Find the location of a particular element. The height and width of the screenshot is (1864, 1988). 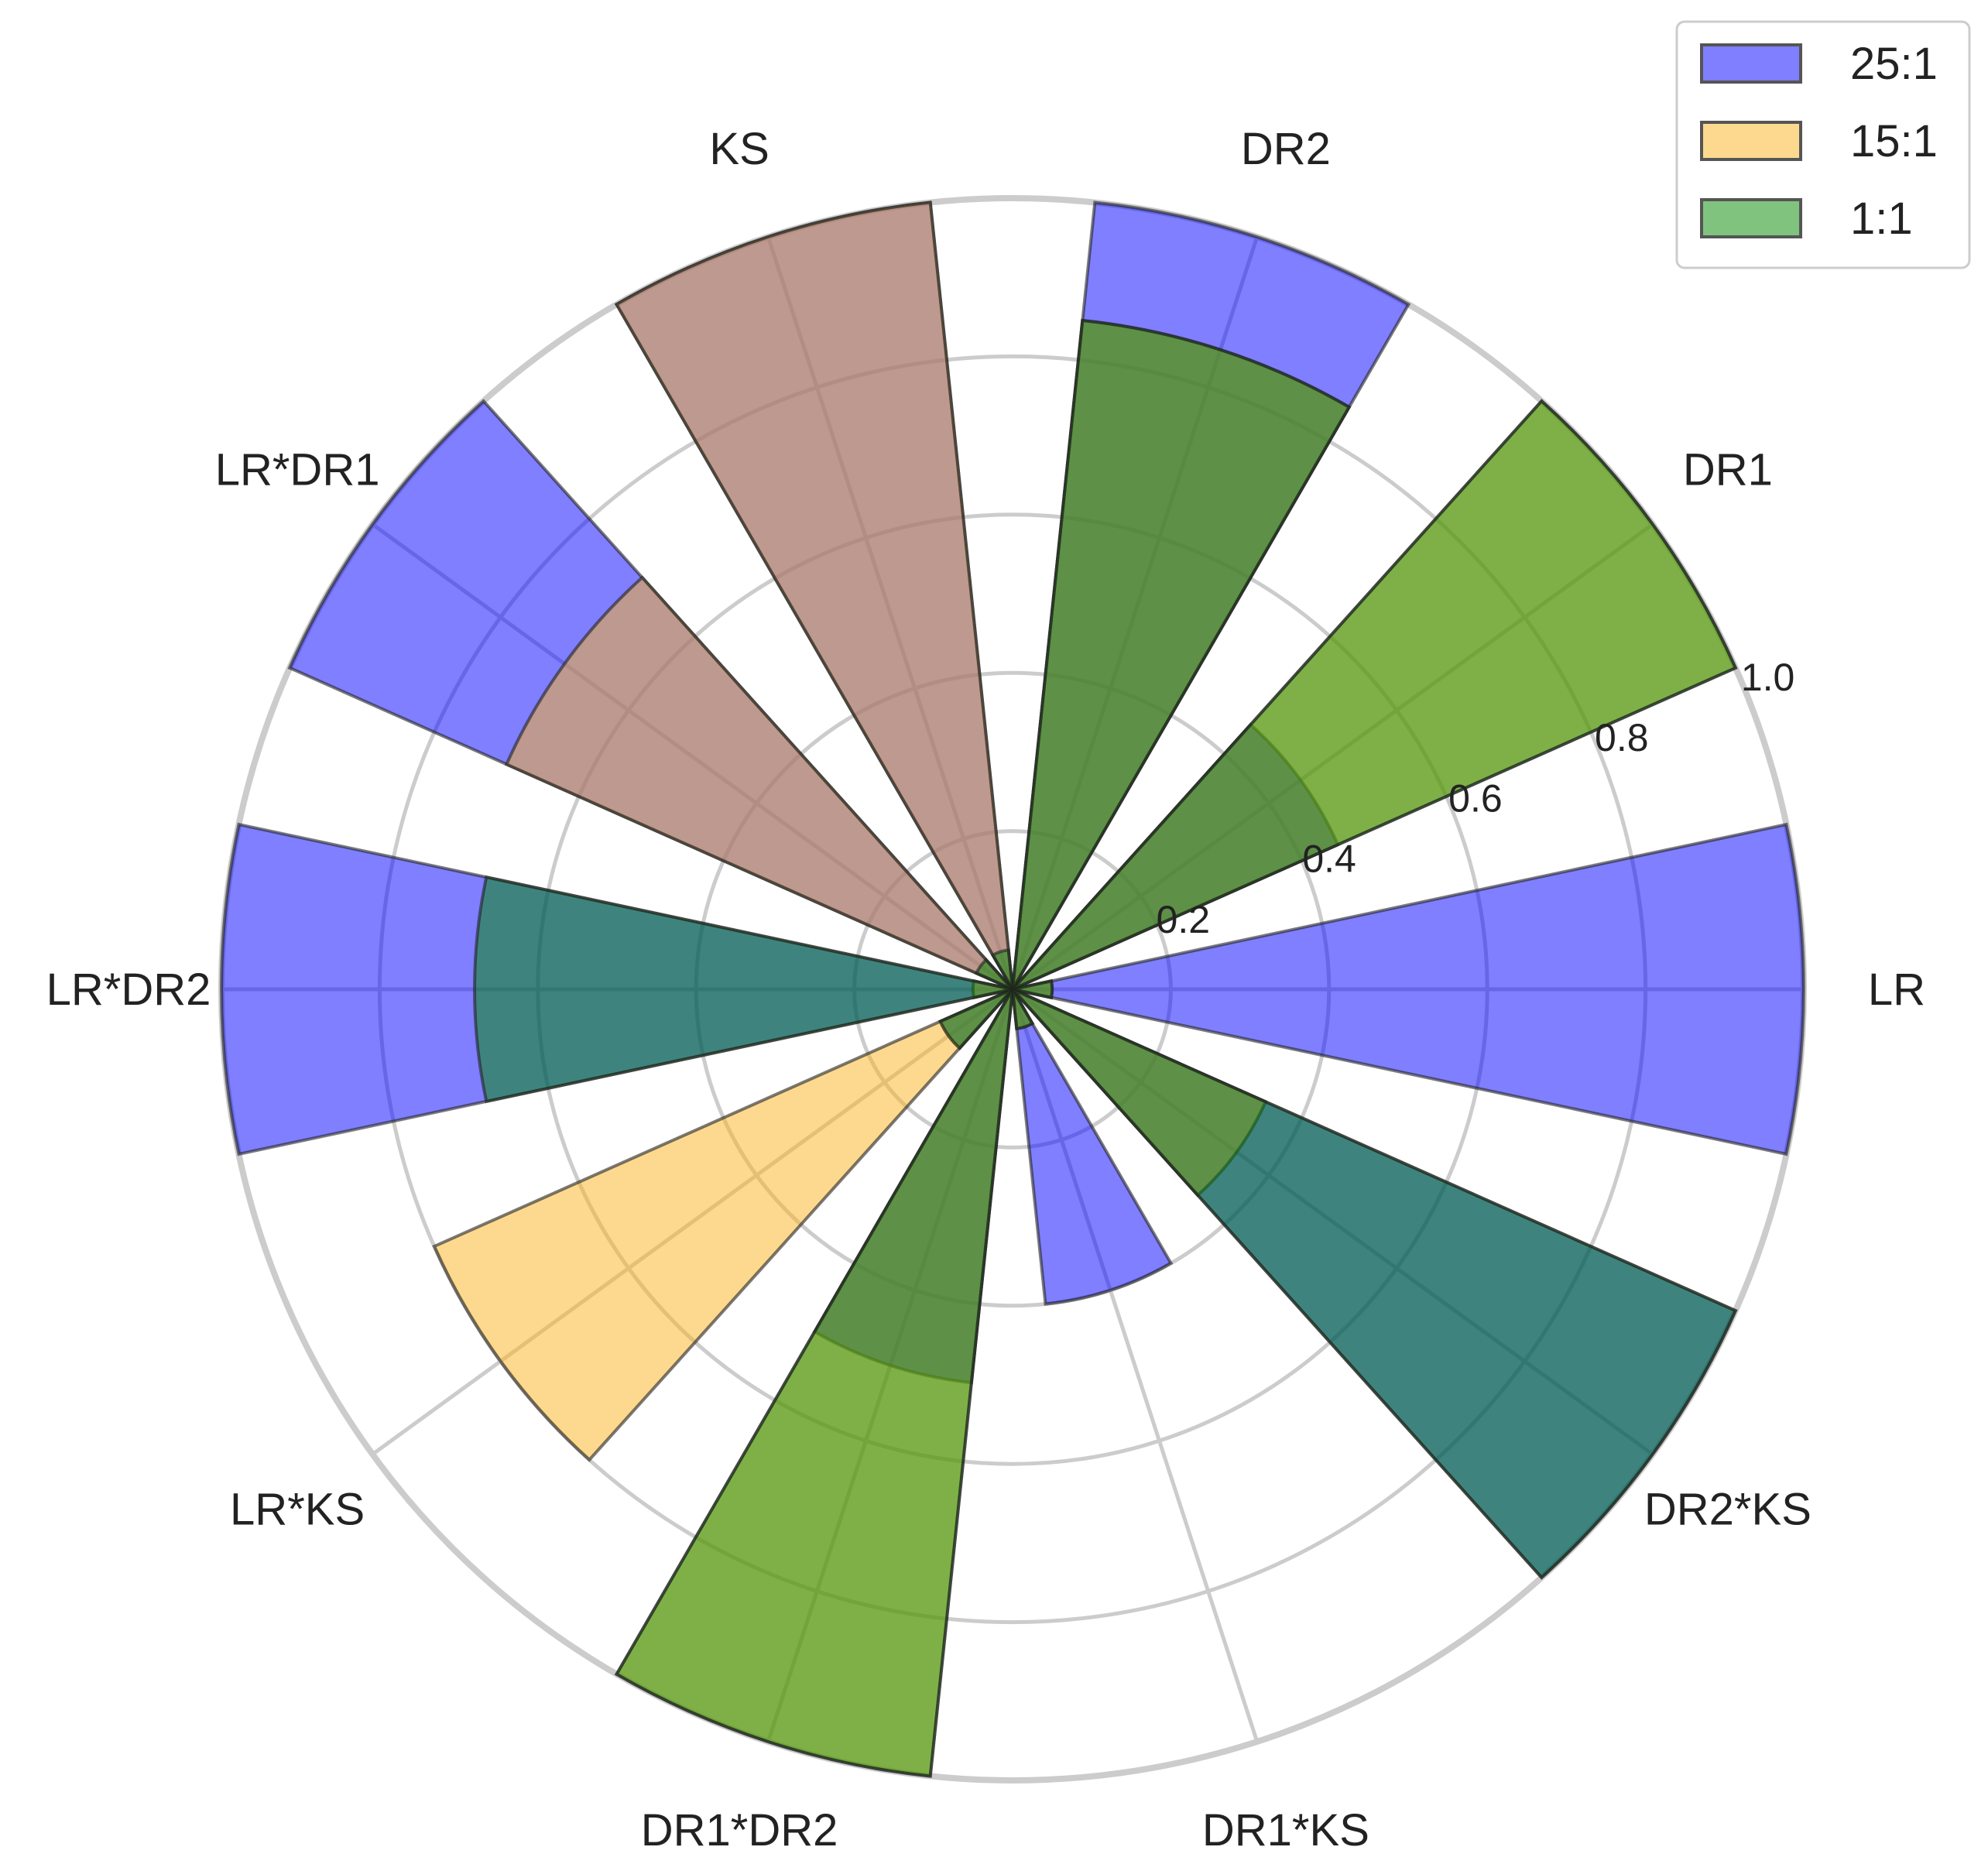

radial-tick-0-8: 0.8 is located at coordinates (1622, 737).